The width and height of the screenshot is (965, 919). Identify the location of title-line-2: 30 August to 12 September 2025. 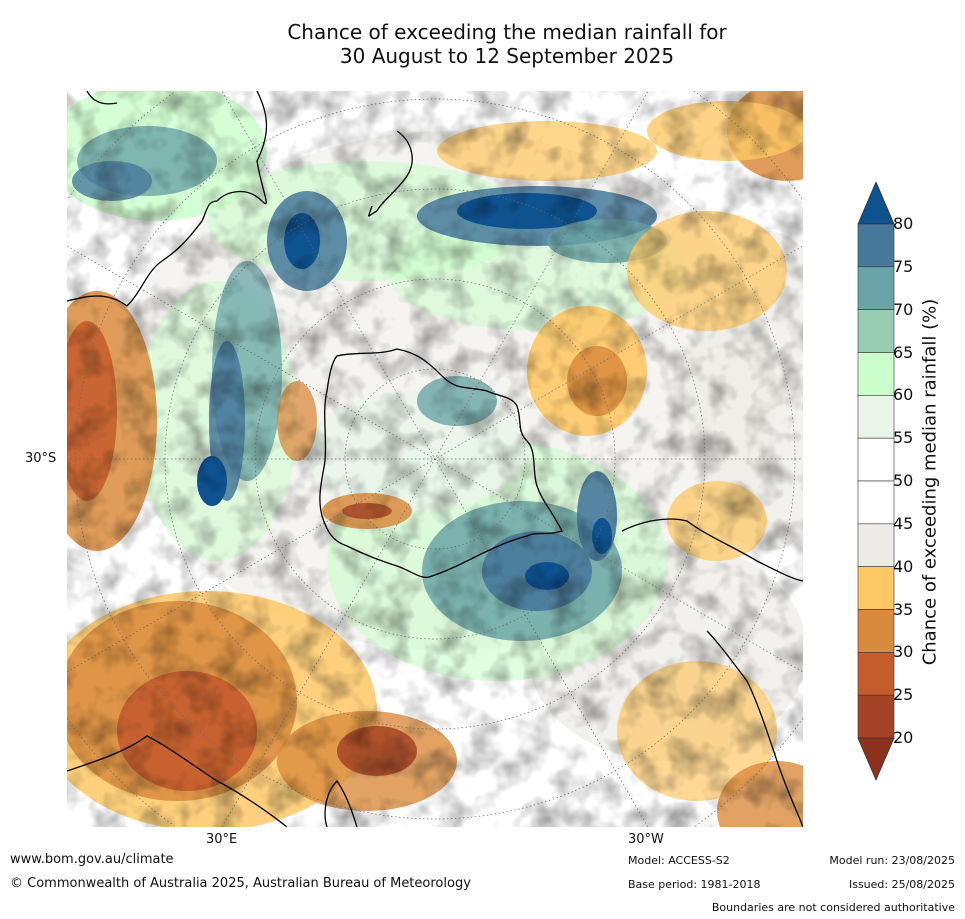
(507, 56).